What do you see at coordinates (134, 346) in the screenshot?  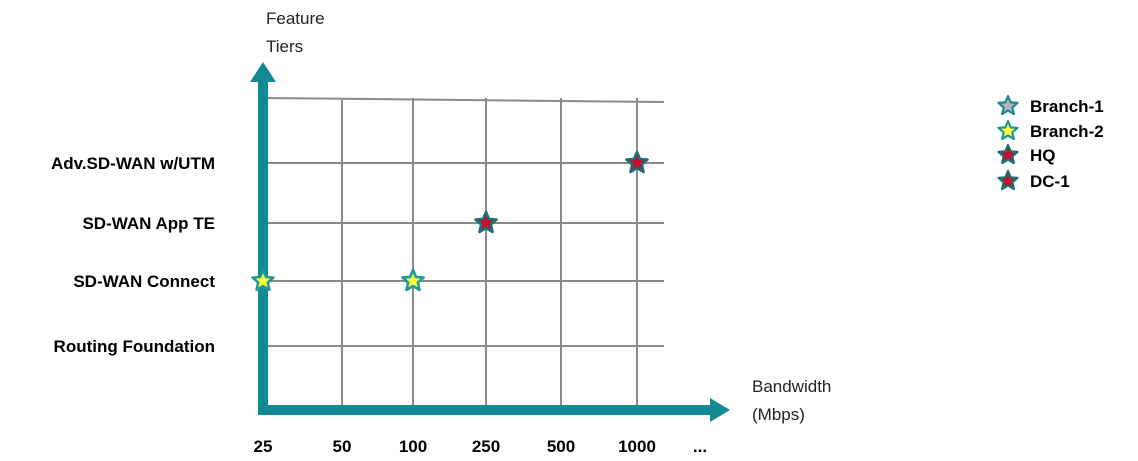 I see `y-tick-label: Routing Foundation` at bounding box center [134, 346].